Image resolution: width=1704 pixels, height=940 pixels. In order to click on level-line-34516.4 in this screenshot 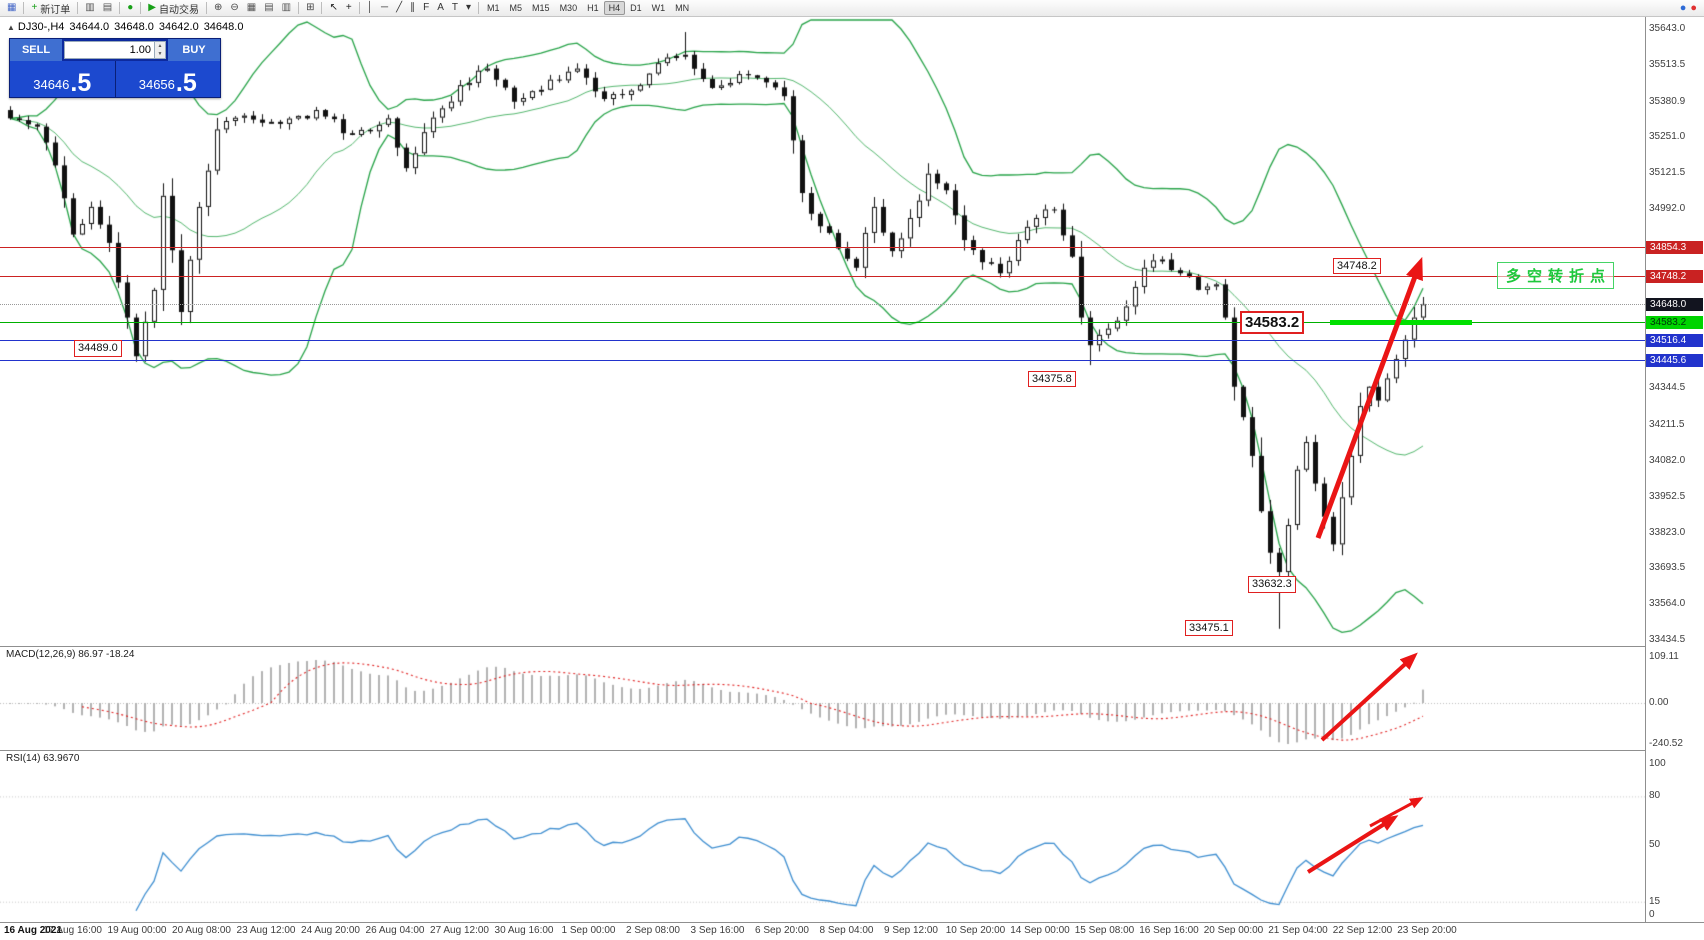, I will do `click(822, 341)`.